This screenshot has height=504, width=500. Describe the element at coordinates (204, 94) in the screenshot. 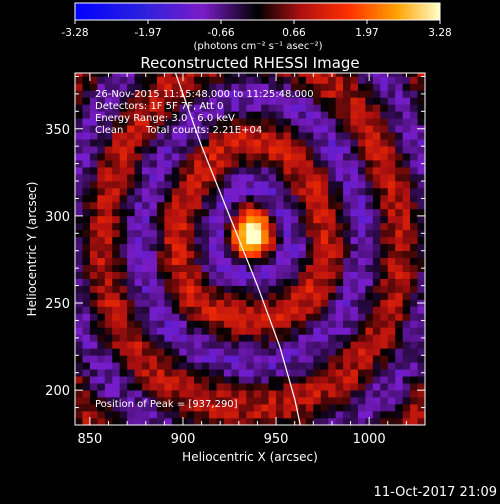

I see `time-range-text: 26-Nov-2015 11:15:48.000 to 11:25:48.000` at that location.